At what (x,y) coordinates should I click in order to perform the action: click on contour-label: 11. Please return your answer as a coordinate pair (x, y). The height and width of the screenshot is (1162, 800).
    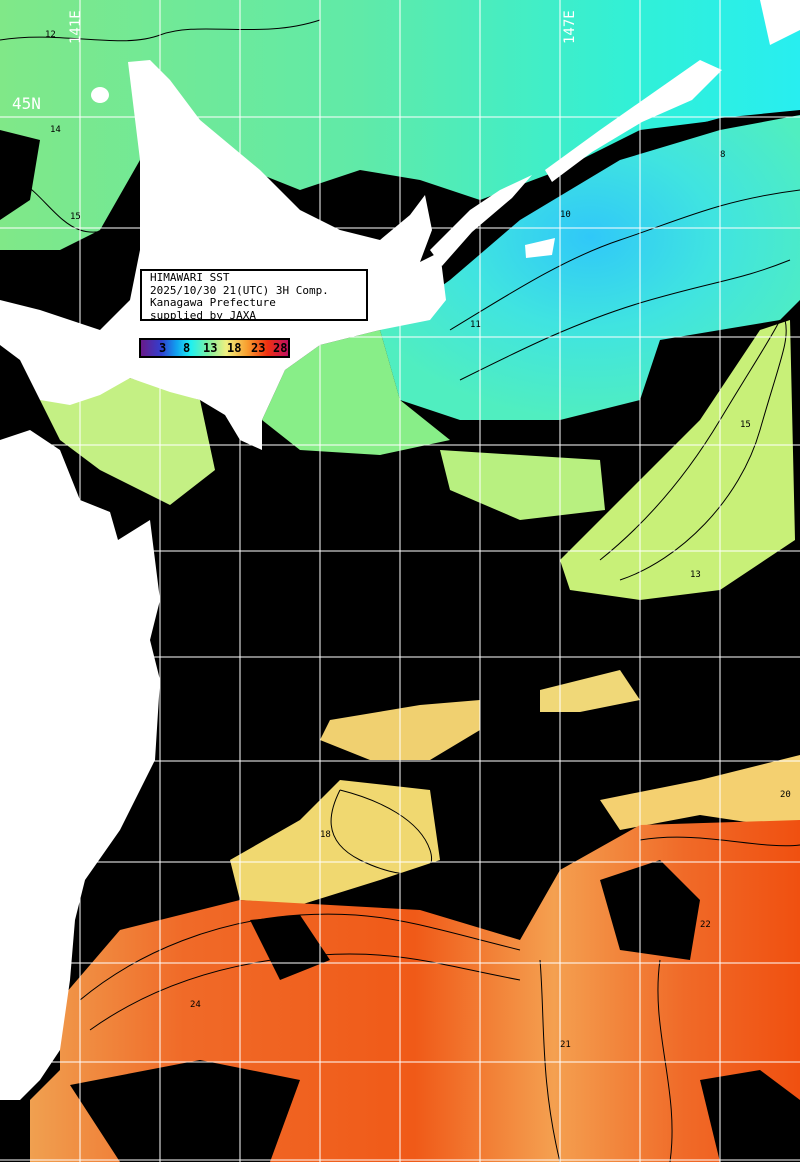
    Looking at the image, I should click on (475, 325).